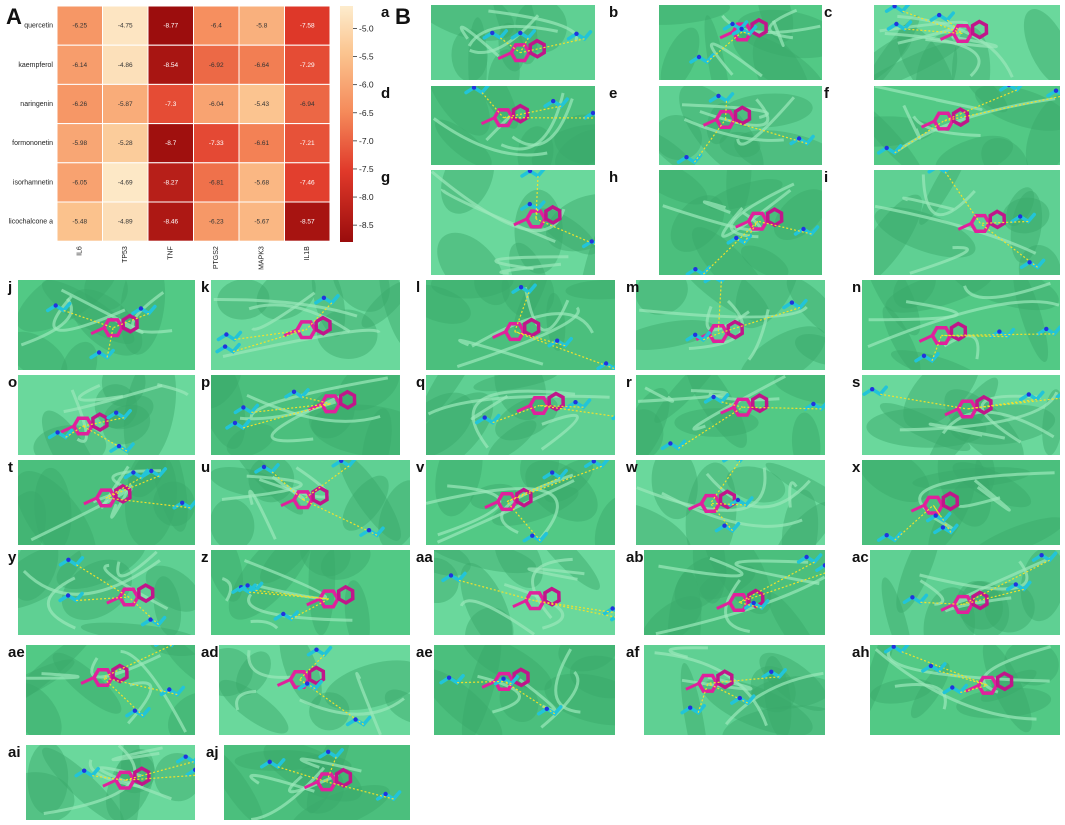 This screenshot has height=825, width=1065. Describe the element at coordinates (79, 222) in the screenshot. I see `cell-value-label: -5.48` at that location.